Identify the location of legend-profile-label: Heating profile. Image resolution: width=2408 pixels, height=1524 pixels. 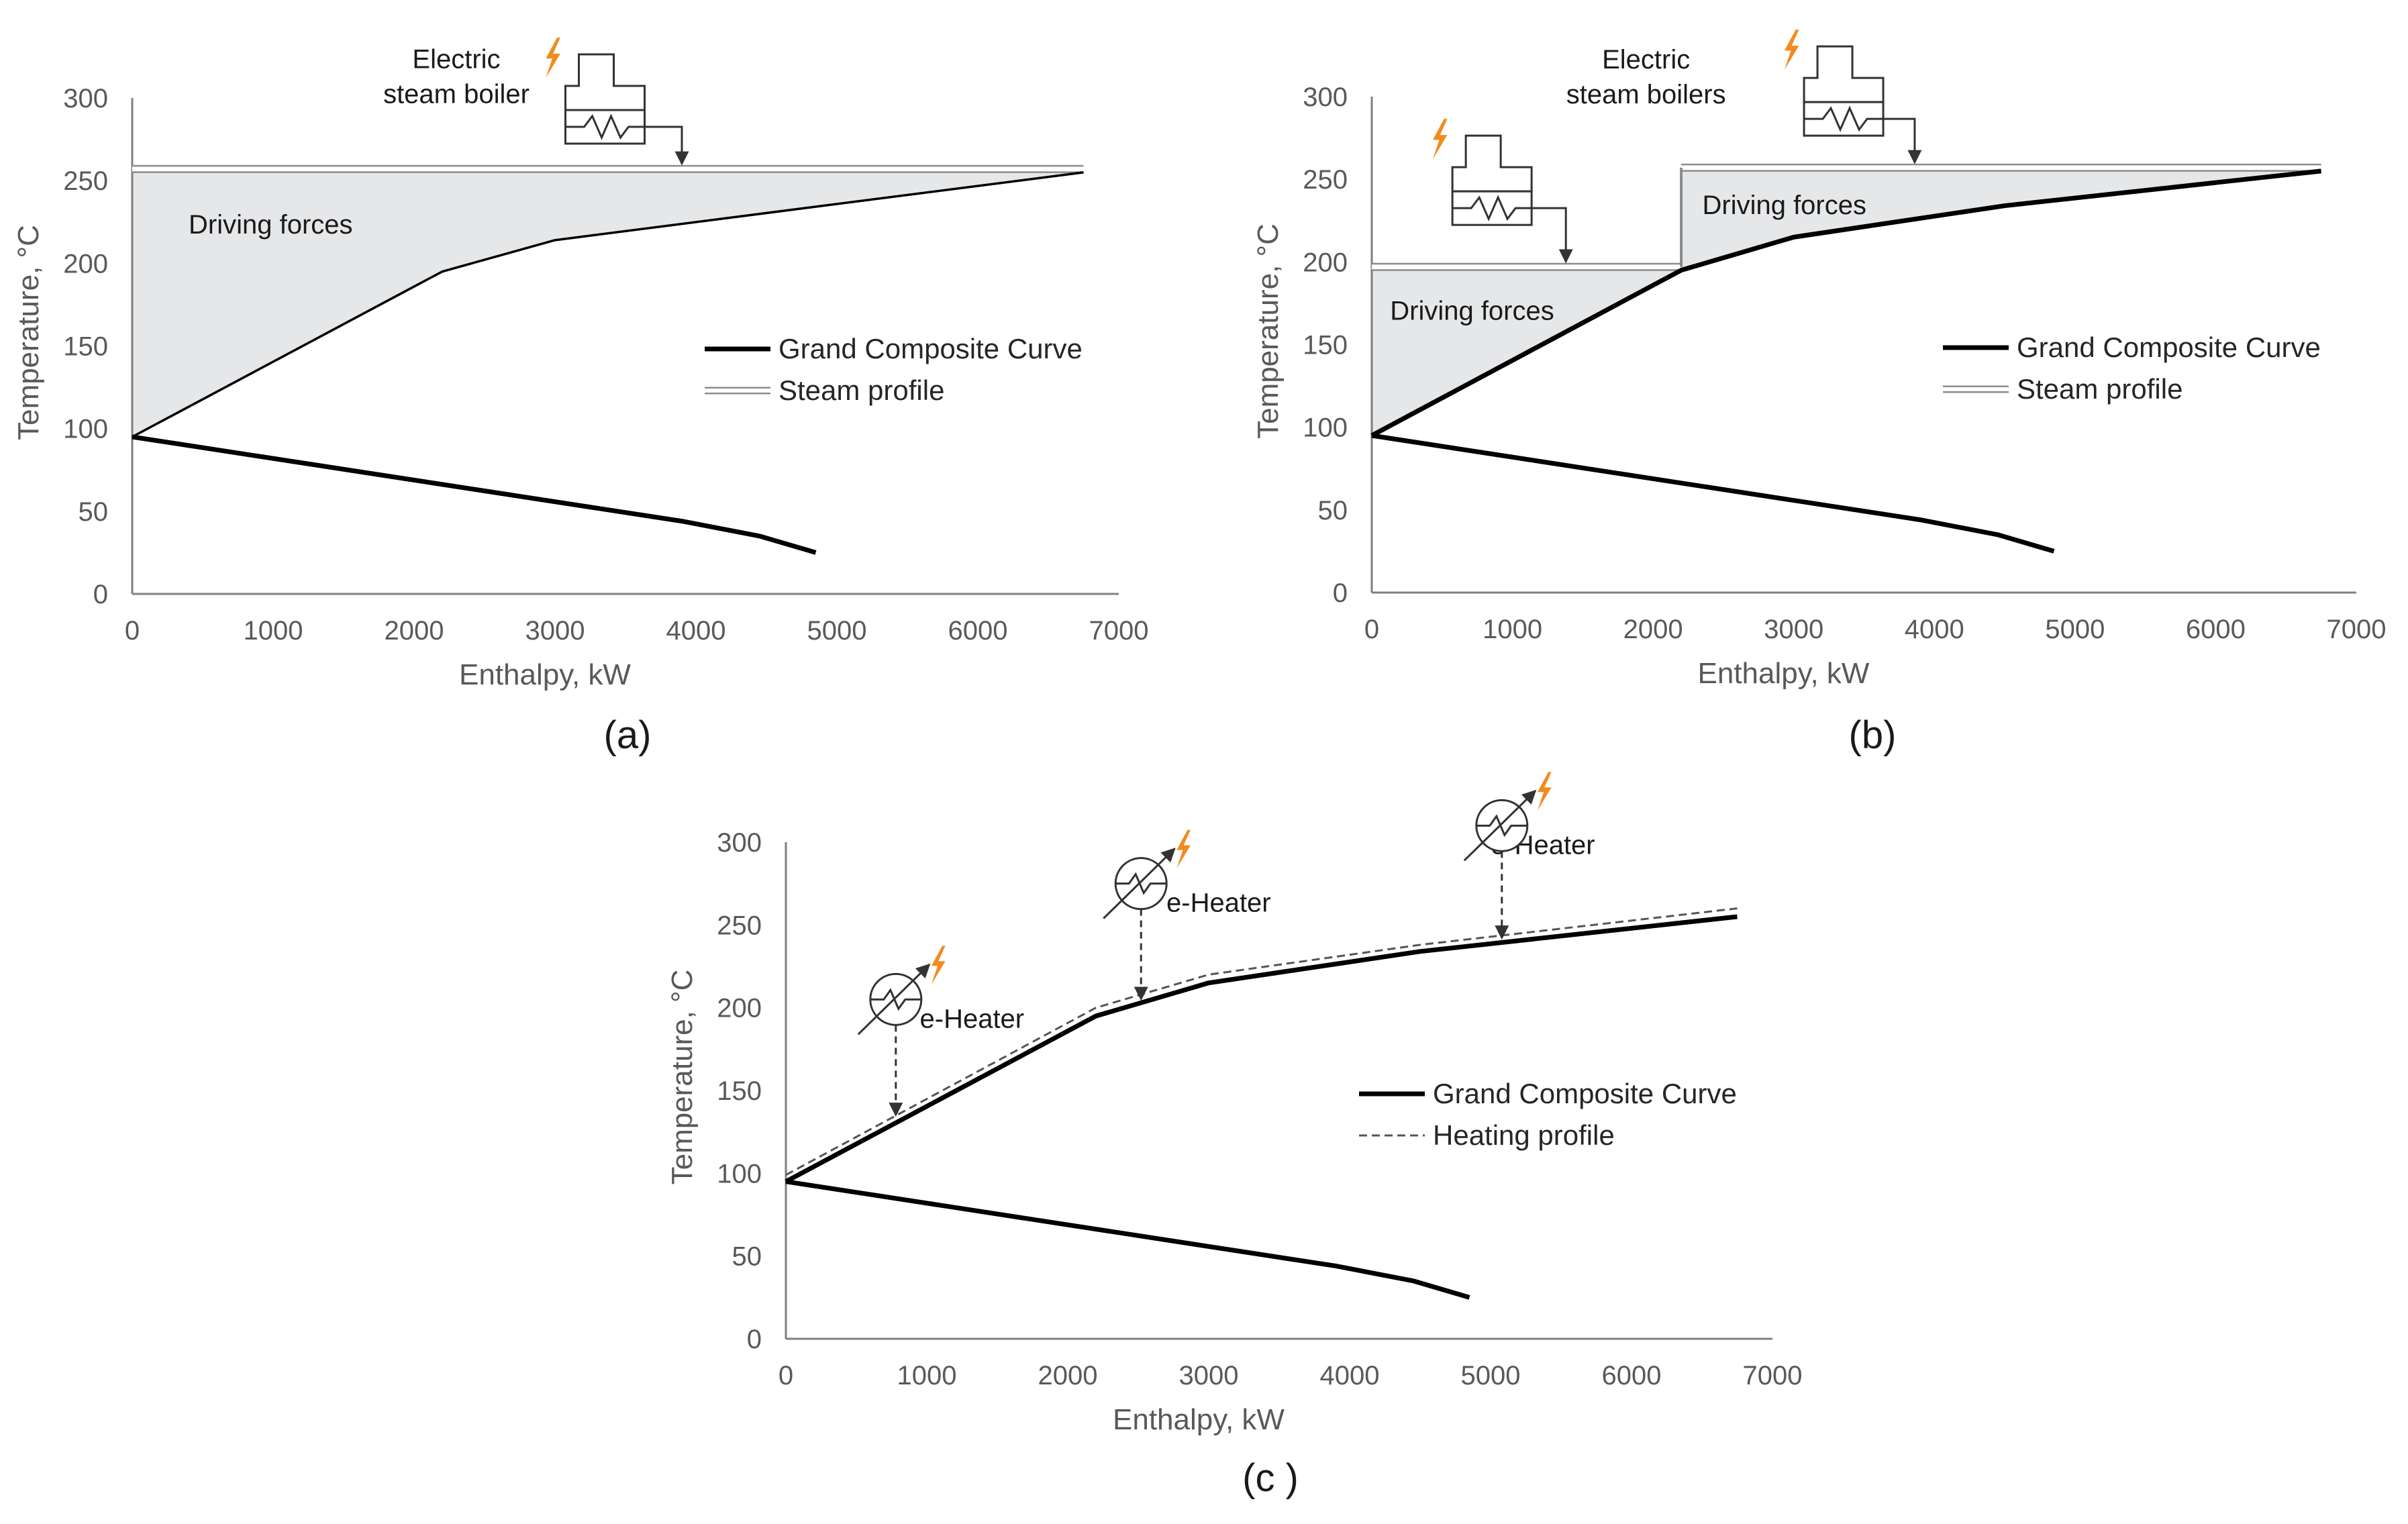
(1524, 1135).